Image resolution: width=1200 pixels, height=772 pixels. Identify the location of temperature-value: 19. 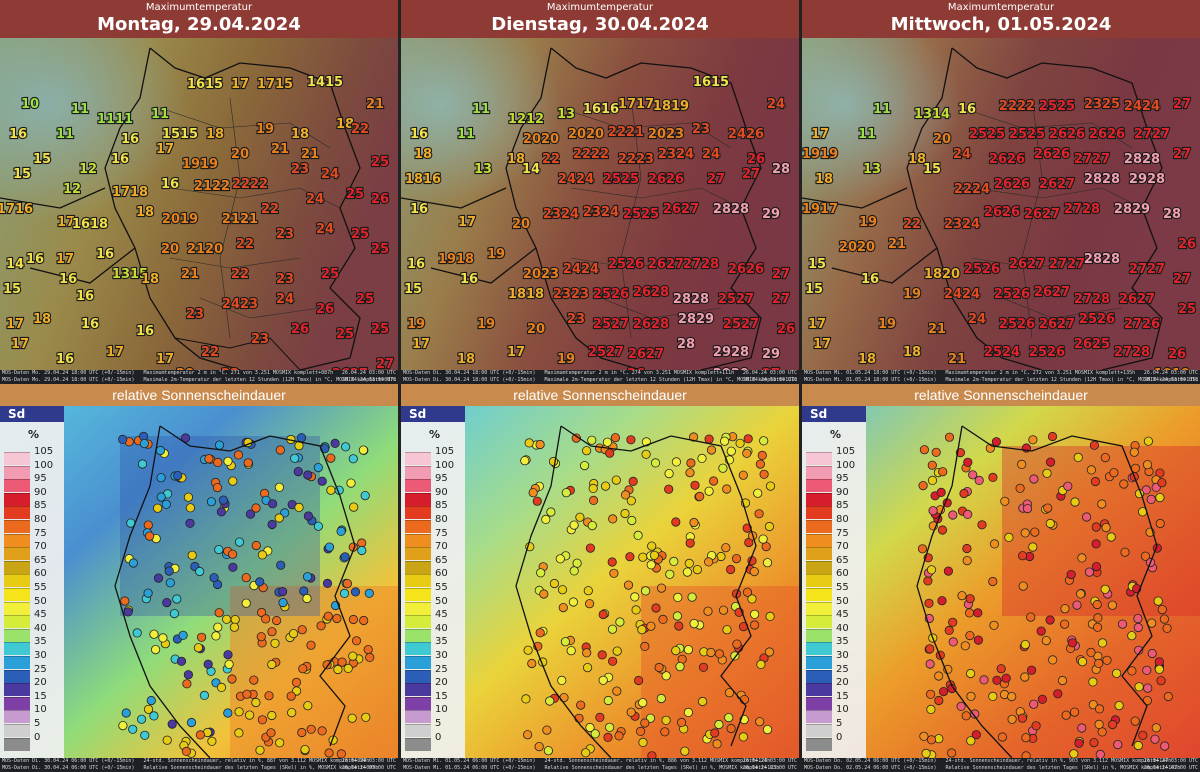
(868, 222).